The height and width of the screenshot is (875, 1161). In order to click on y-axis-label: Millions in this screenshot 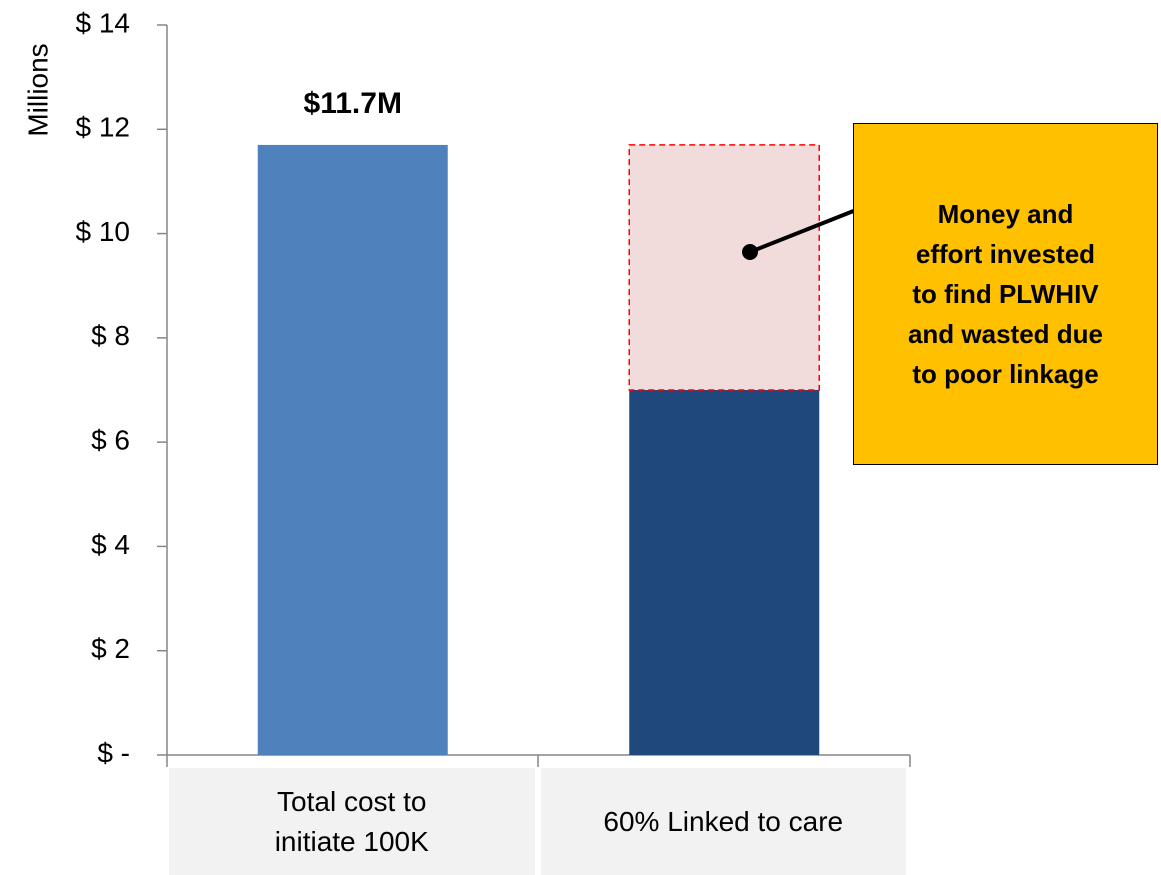, I will do `click(37, 89)`.